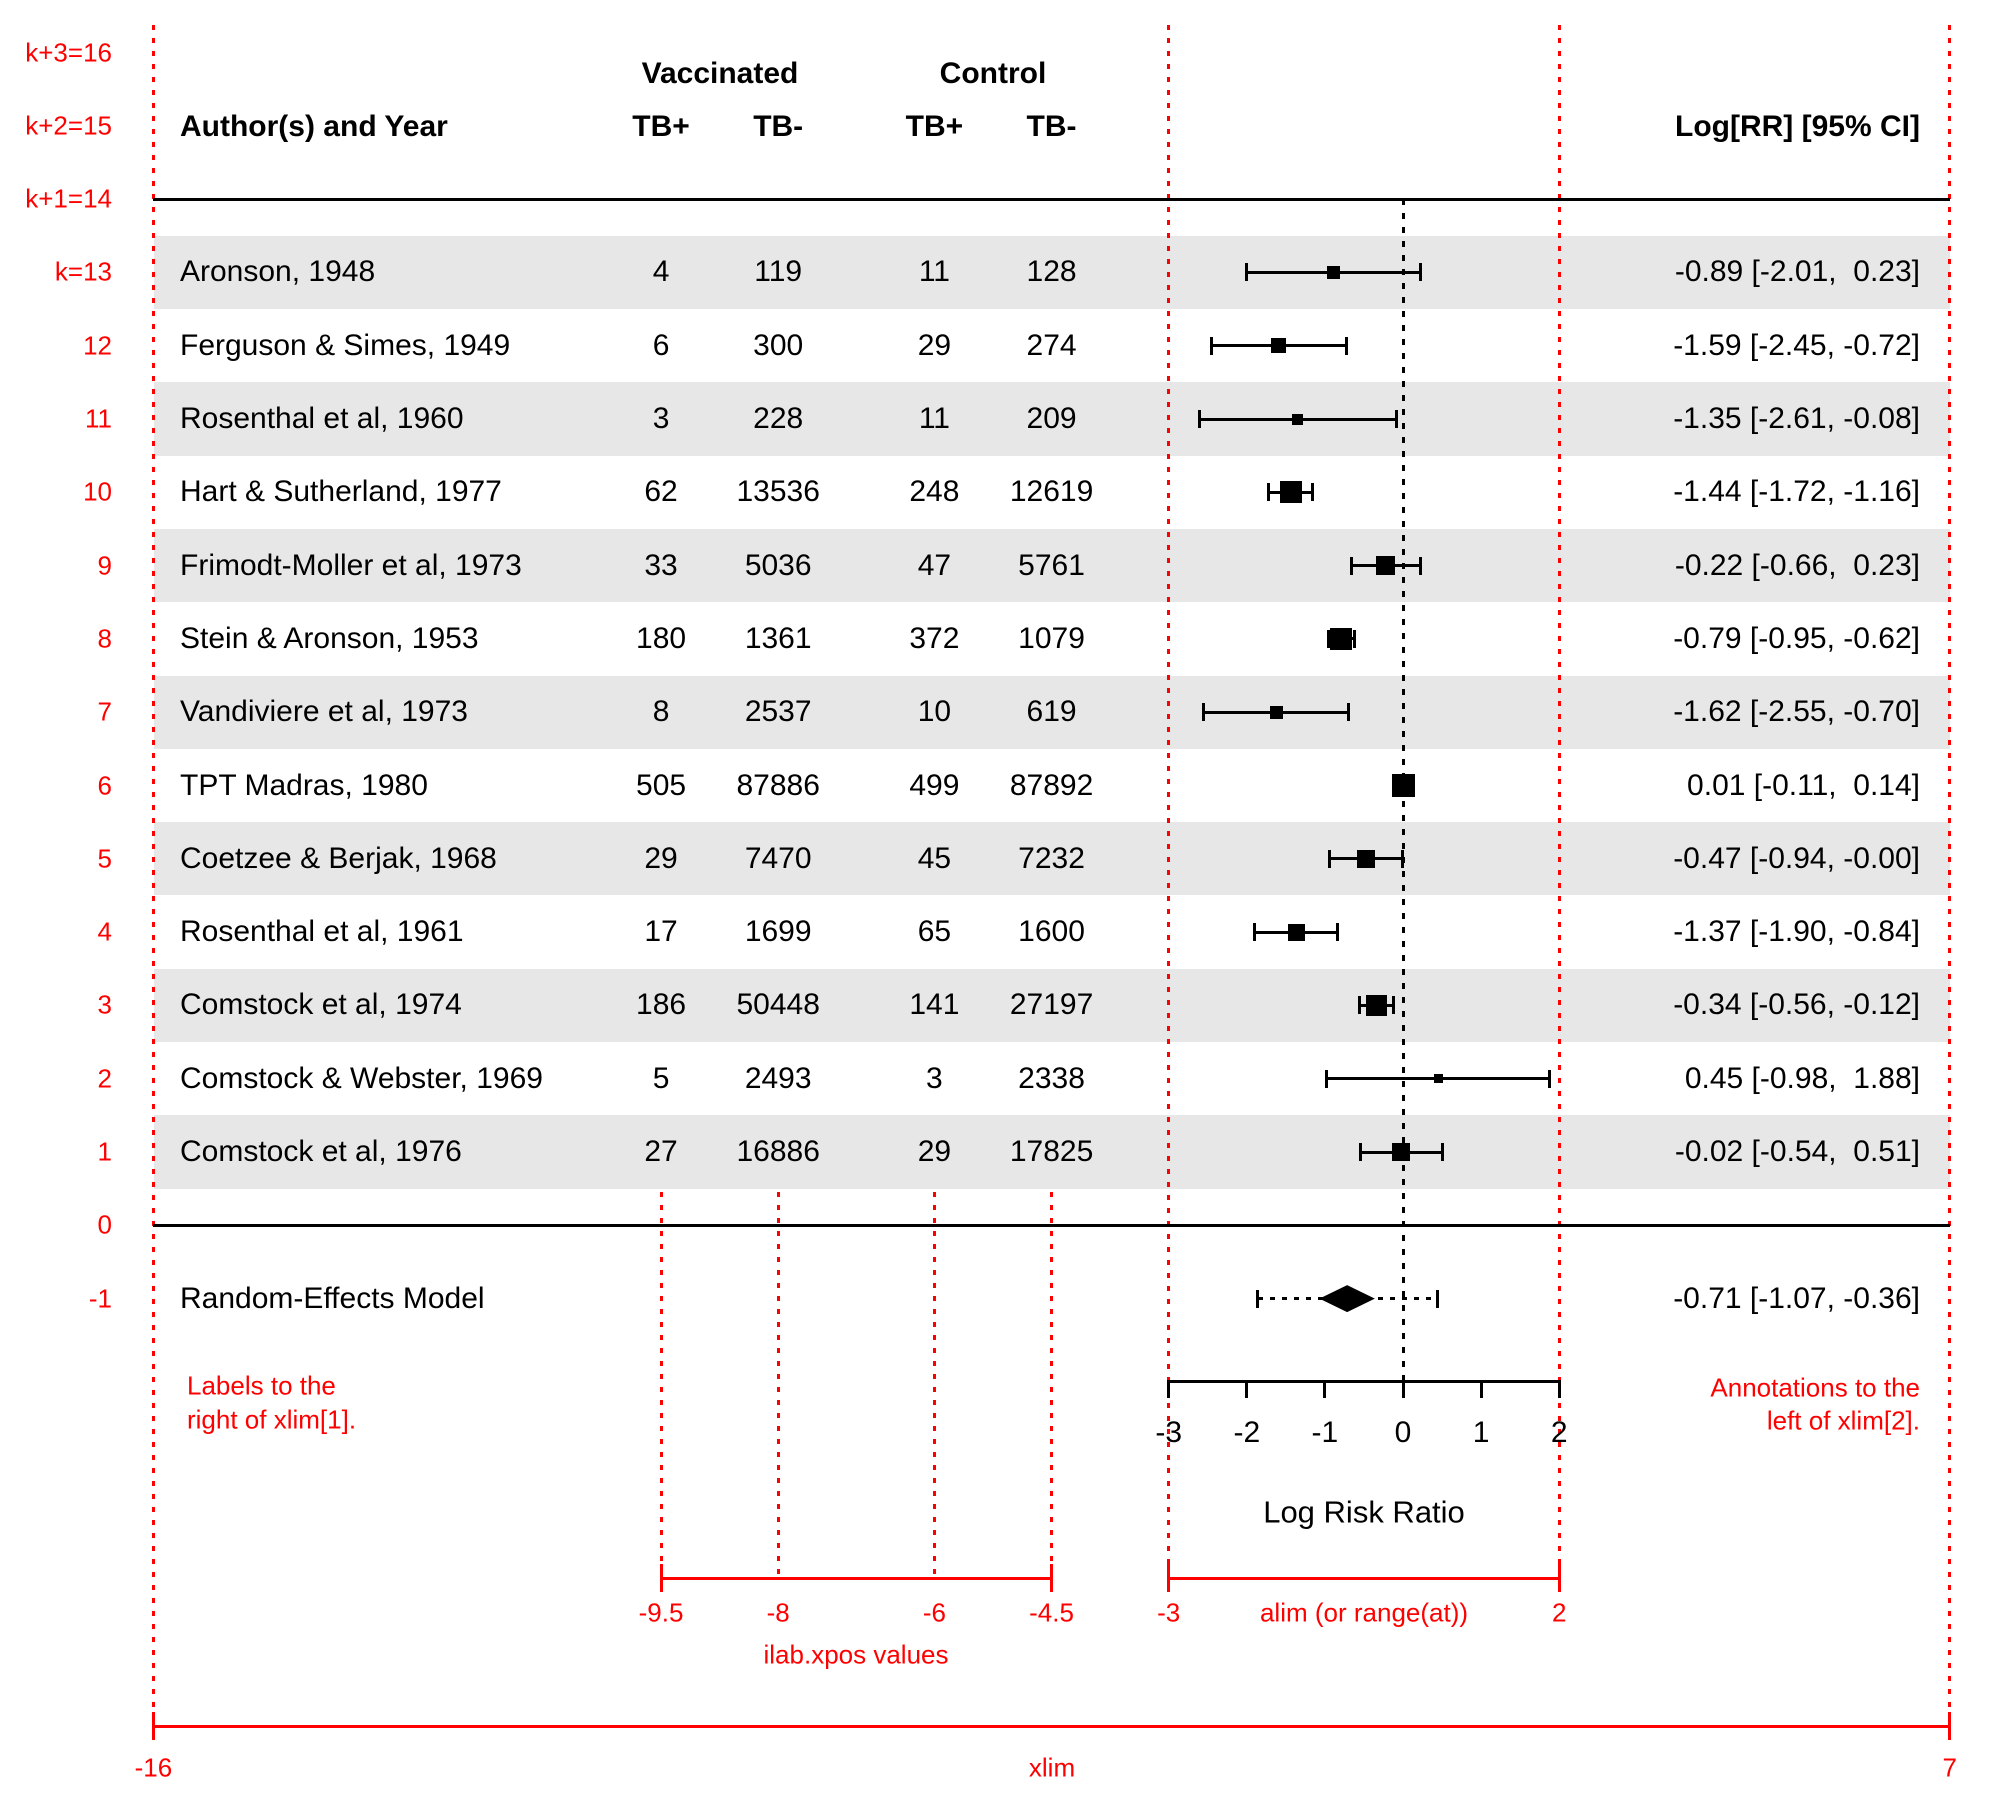  What do you see at coordinates (1051, 638) in the screenshot?
I see `ilab-count-value: 1079` at bounding box center [1051, 638].